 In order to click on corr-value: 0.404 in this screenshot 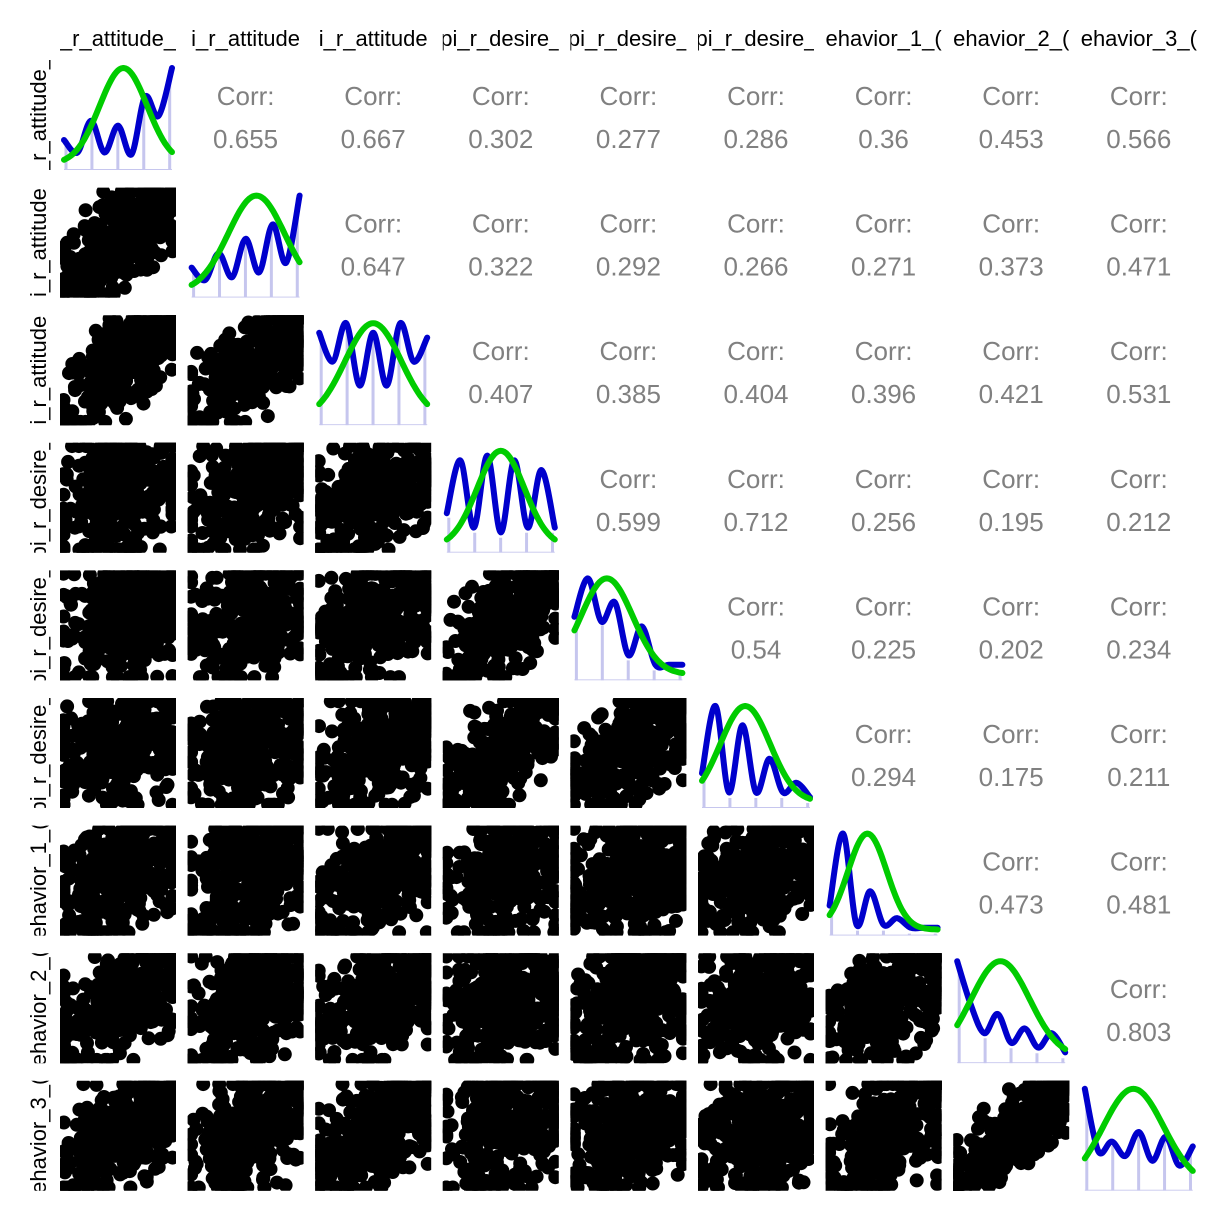, I will do `click(755, 394)`.